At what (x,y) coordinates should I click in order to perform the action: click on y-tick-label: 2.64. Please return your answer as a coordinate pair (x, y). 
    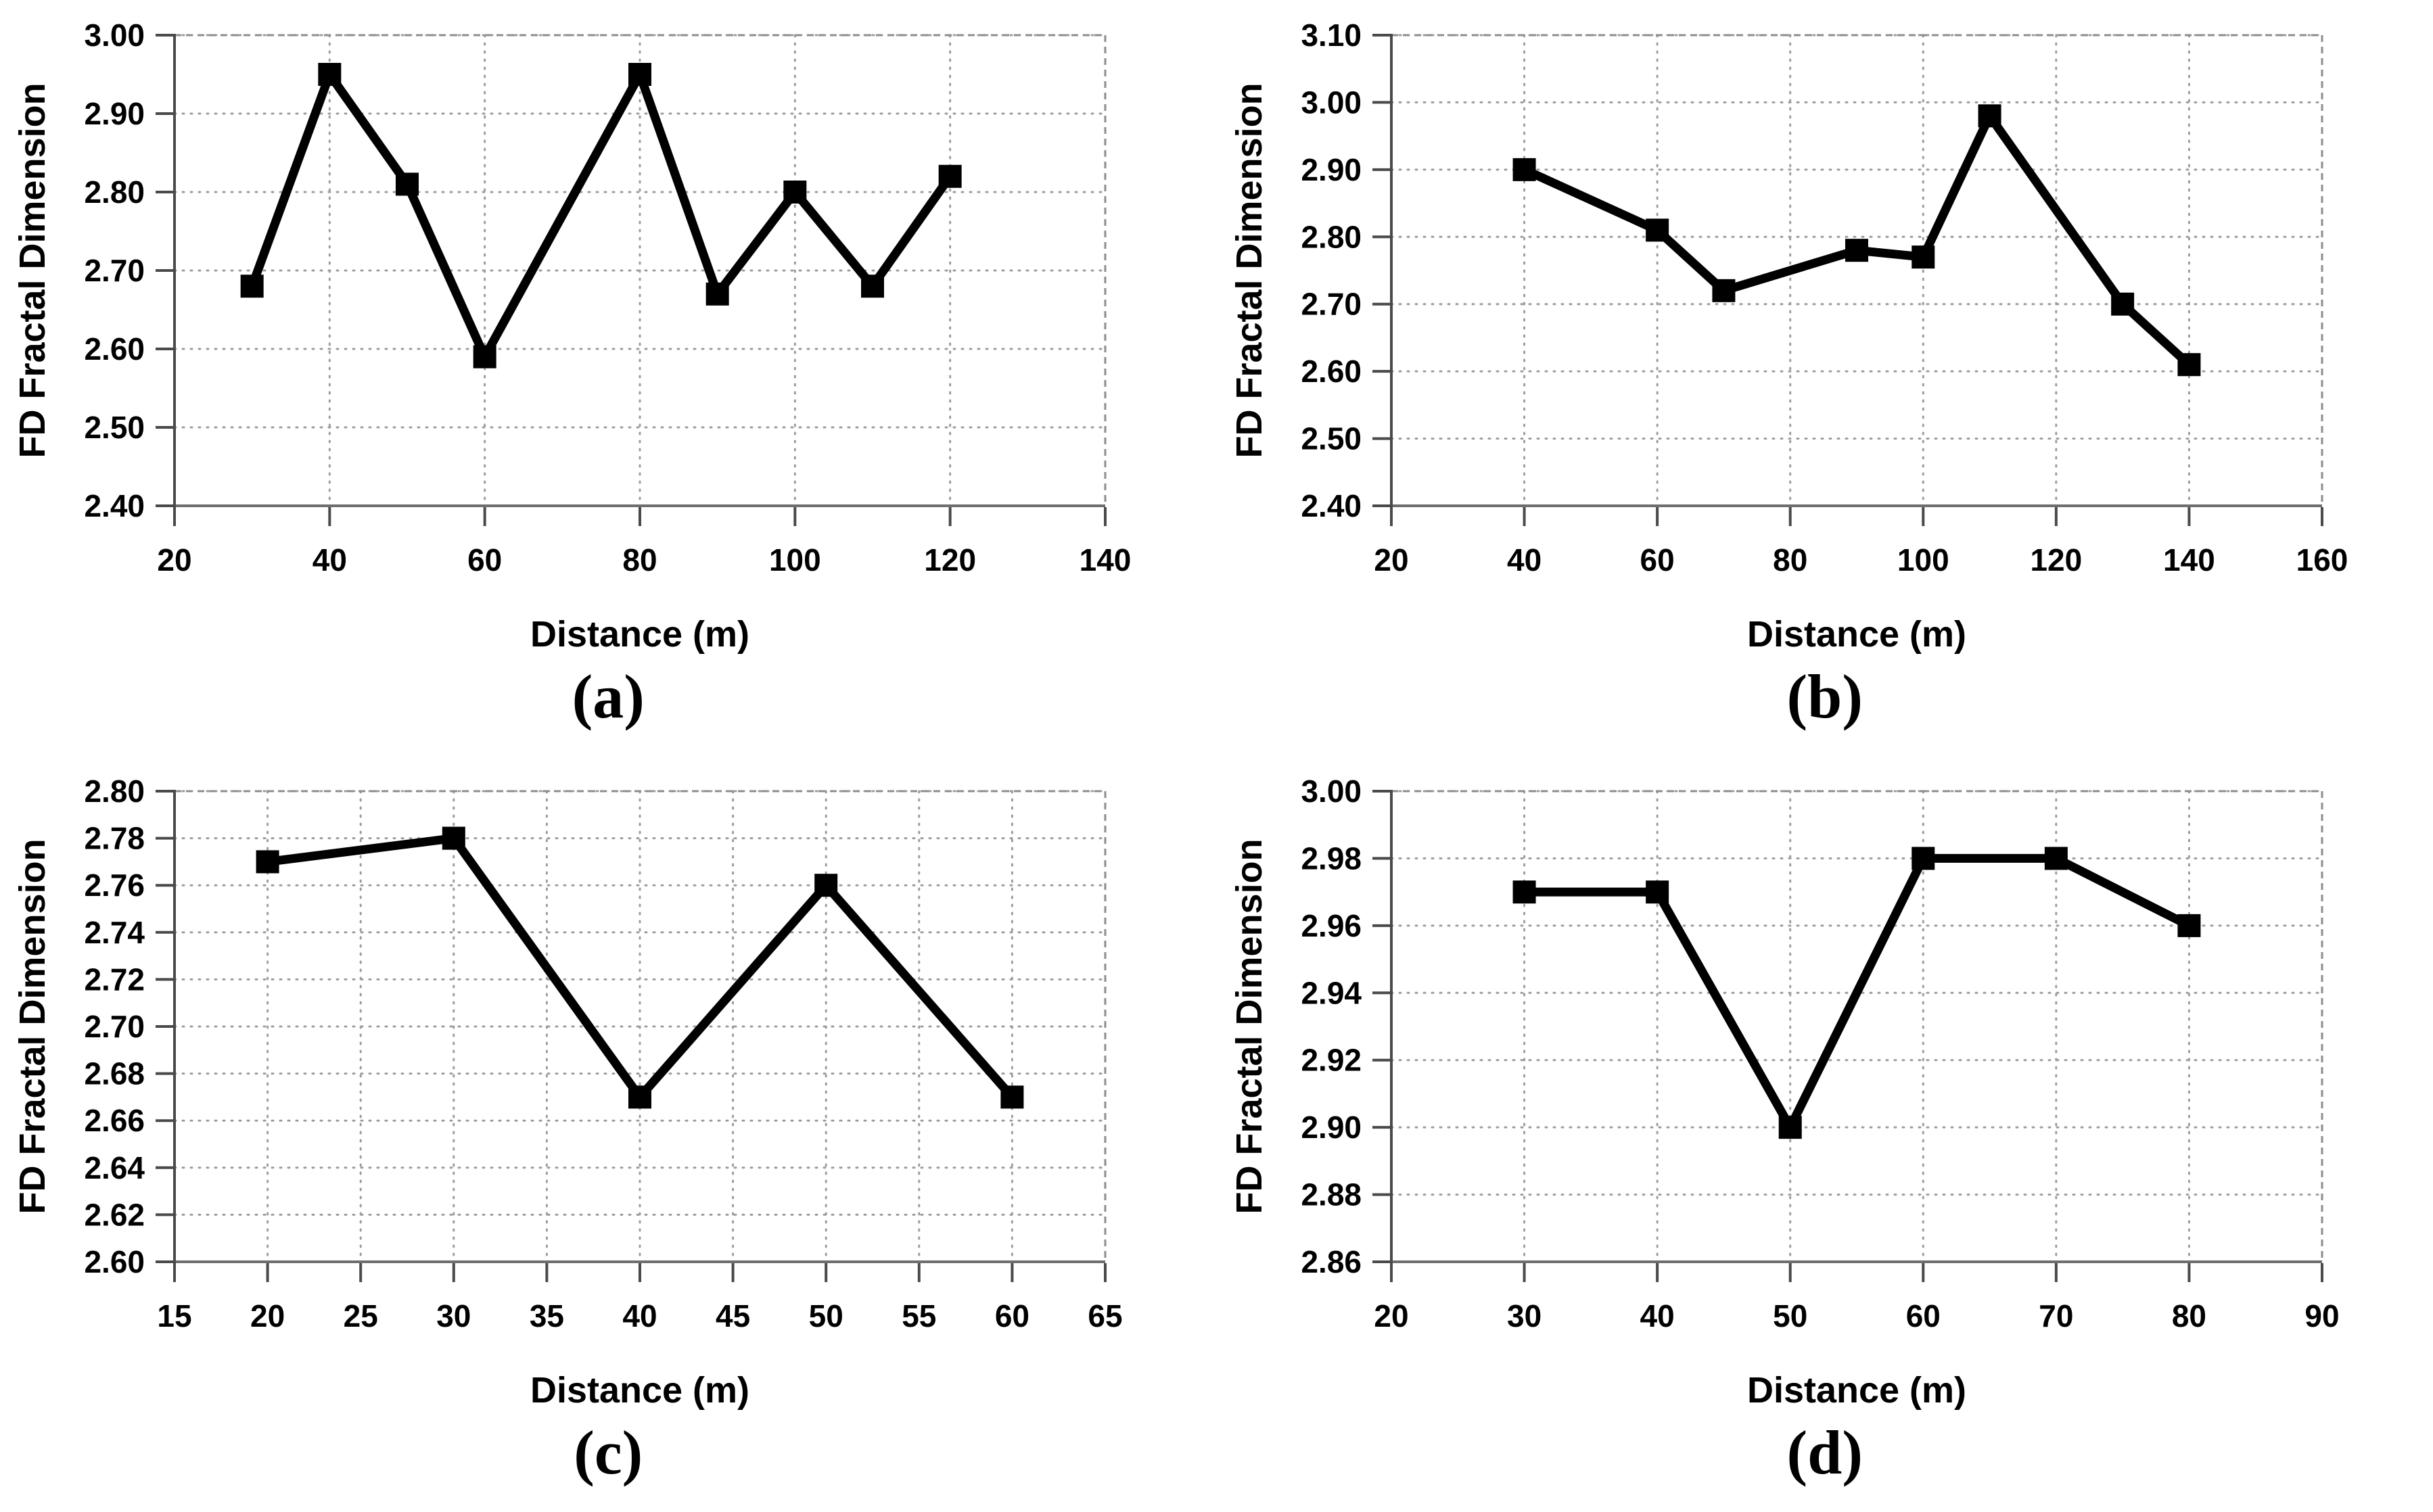
    Looking at the image, I should click on (115, 1167).